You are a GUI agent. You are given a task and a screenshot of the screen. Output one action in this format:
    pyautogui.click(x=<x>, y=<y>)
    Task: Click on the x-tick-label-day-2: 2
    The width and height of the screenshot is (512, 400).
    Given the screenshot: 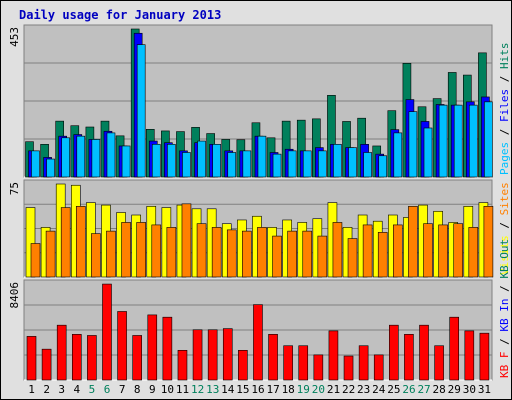 What is the action you would take?
    pyautogui.click(x=46, y=389)
    